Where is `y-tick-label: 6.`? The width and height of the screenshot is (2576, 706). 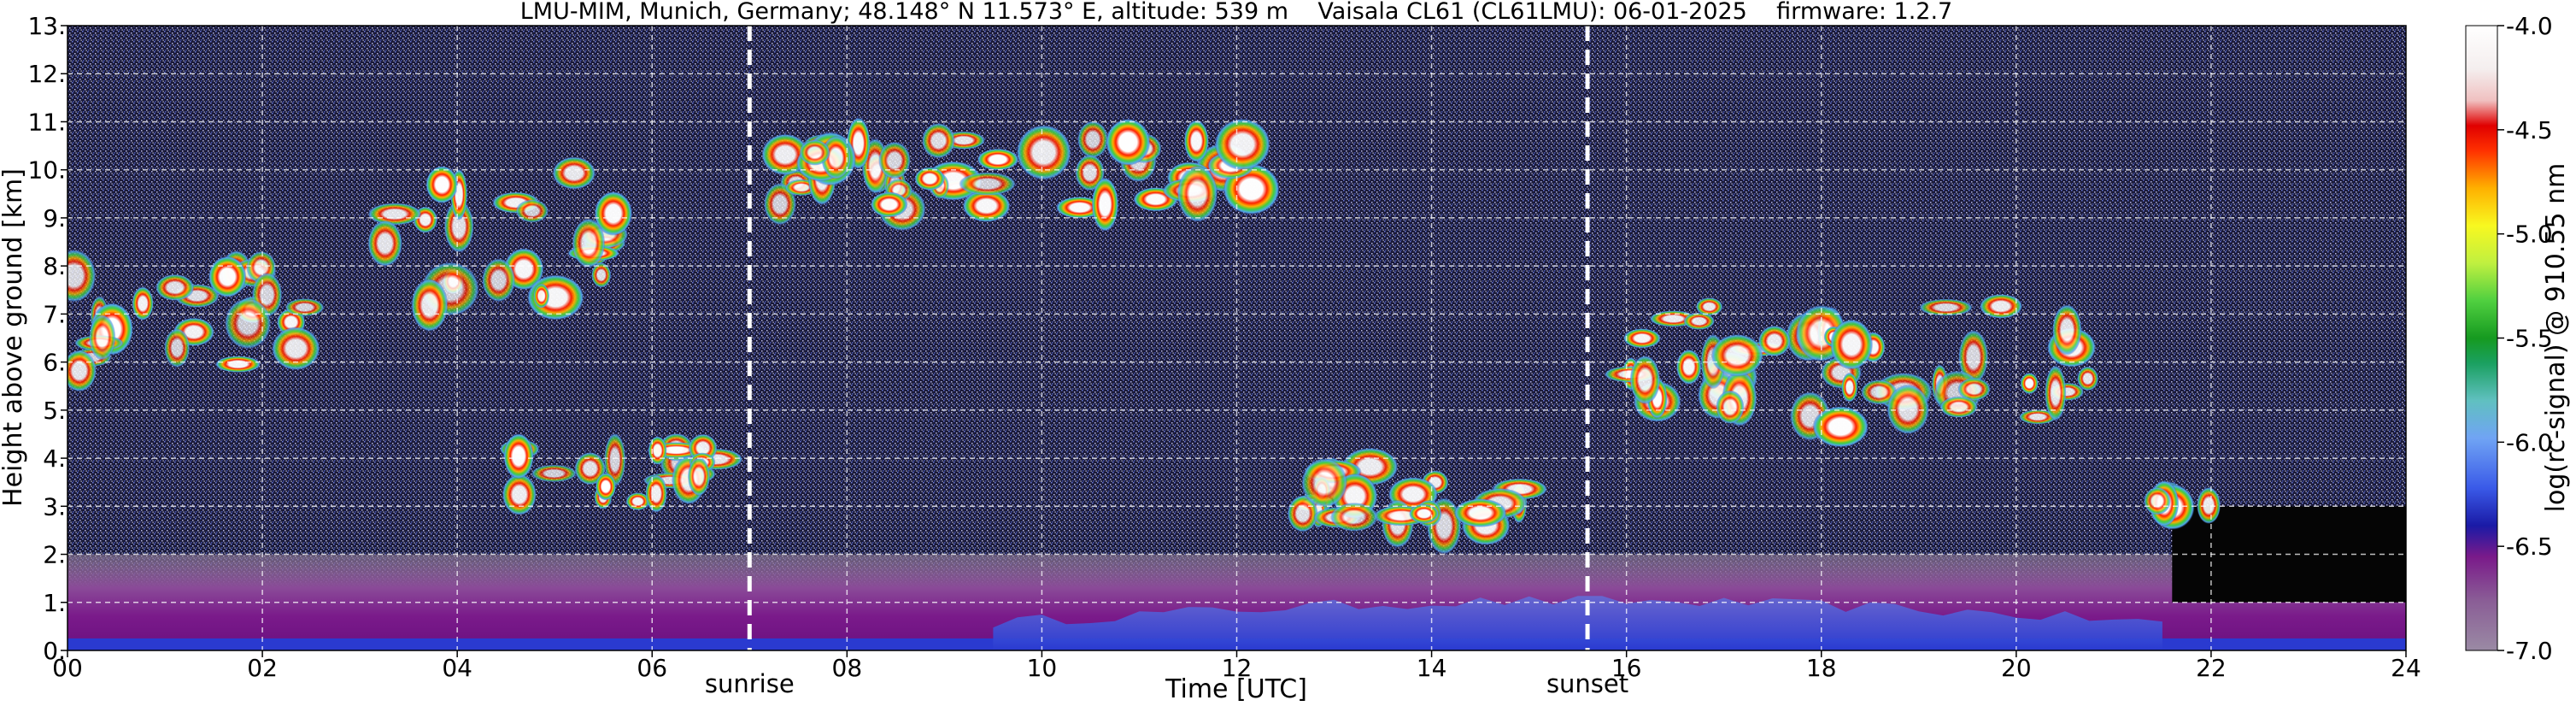
y-tick-label: 6. is located at coordinates (54, 363).